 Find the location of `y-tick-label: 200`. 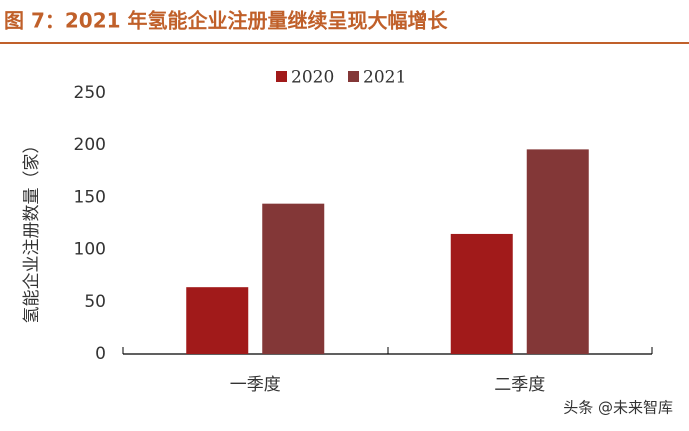

y-tick-label: 200 is located at coordinates (90, 145).